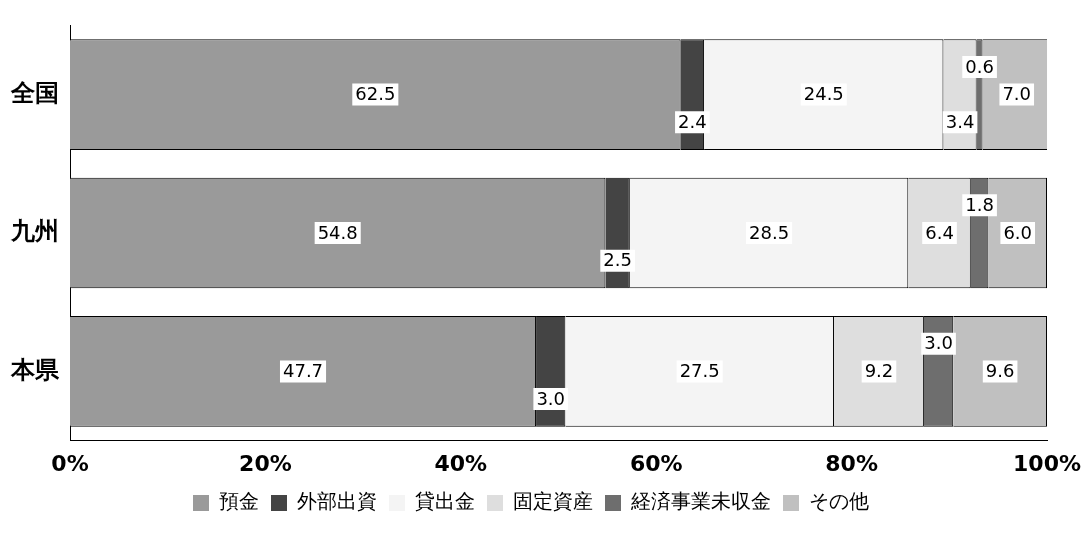 The image size is (1092, 536). What do you see at coordinates (979, 204) in the screenshot?
I see `data-label: 1.8` at bounding box center [979, 204].